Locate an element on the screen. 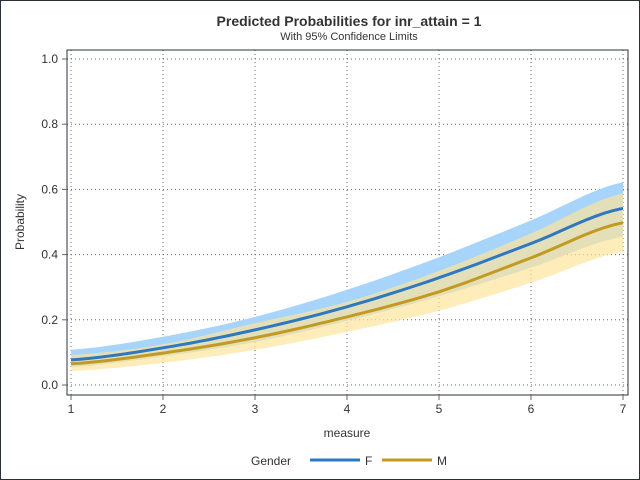 Image resolution: width=640 pixels, height=480 pixels. chart-subtitle: With 95% Confidence Limits is located at coordinates (349, 37).